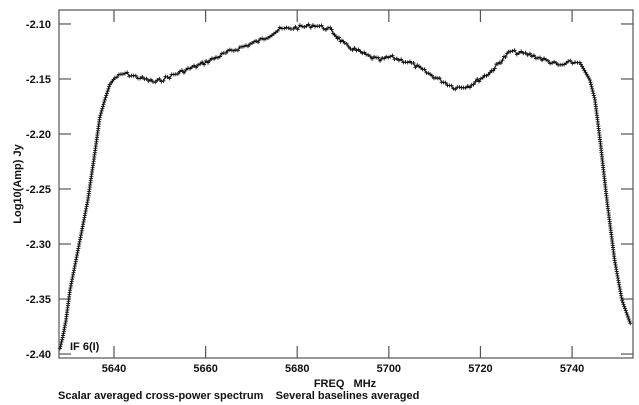  Describe the element at coordinates (480, 369) in the screenshot. I see `x-tick-label: 5720` at that location.